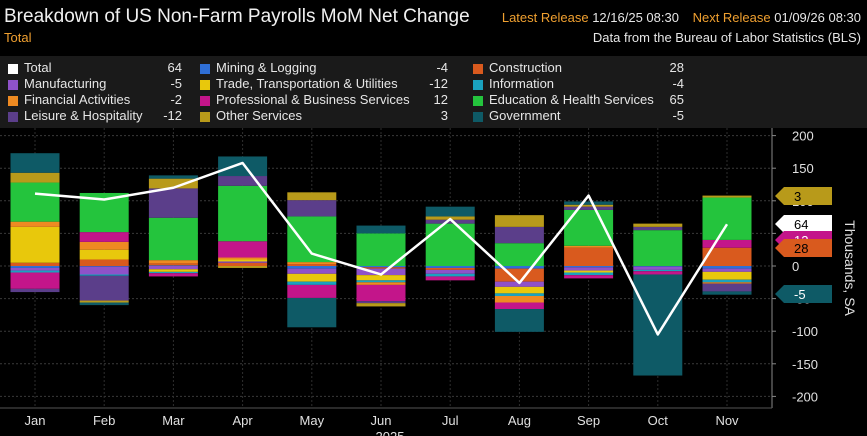  I want to click on legend-label: Trade, Transportation & Utilities, so click(307, 83).